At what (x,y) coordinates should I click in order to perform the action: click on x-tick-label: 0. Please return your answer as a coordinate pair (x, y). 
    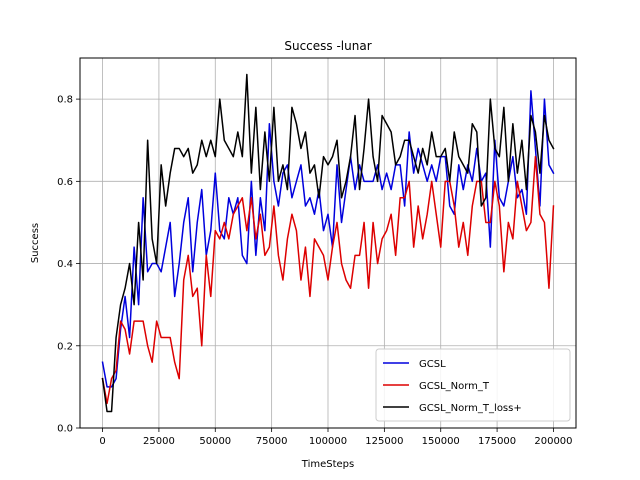
    Looking at the image, I should click on (102, 441).